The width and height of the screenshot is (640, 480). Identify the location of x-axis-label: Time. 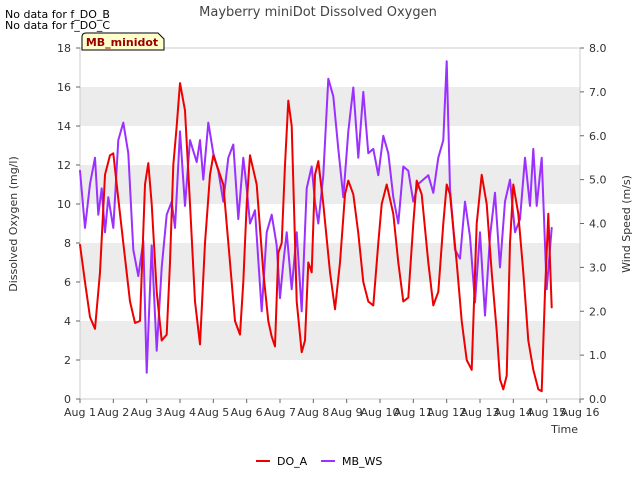
(564, 429).